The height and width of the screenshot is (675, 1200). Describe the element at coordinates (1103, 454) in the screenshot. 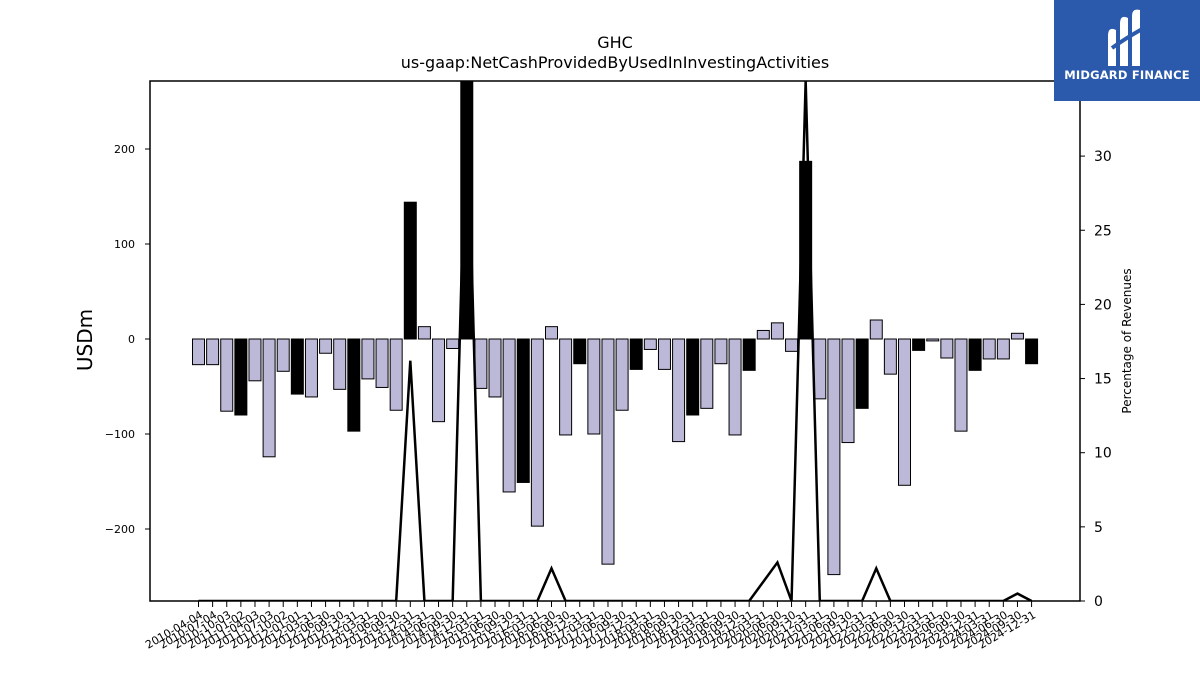

I see `y-tick-label-right: 10` at that location.